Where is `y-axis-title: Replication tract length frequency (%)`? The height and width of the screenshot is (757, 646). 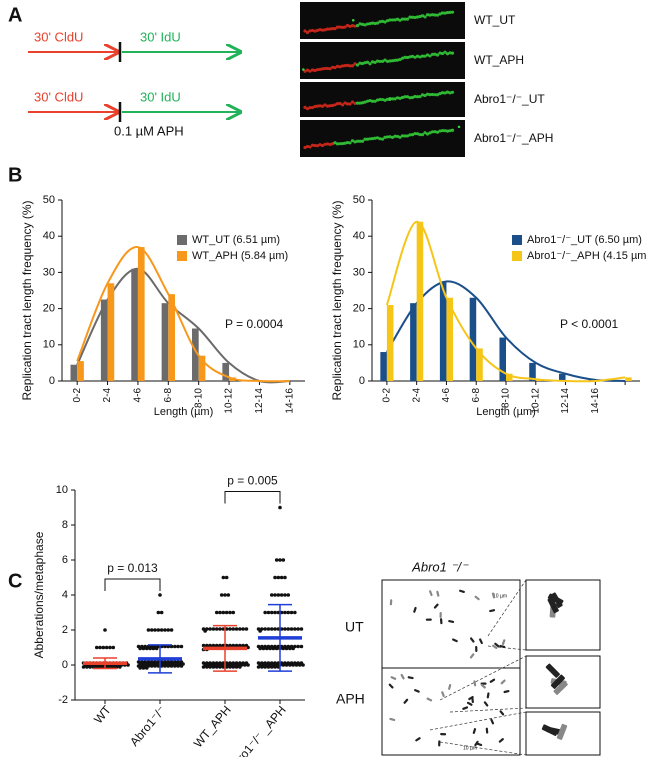
y-axis-title: Replication tract length frequency (%) is located at coordinates (337, 300).